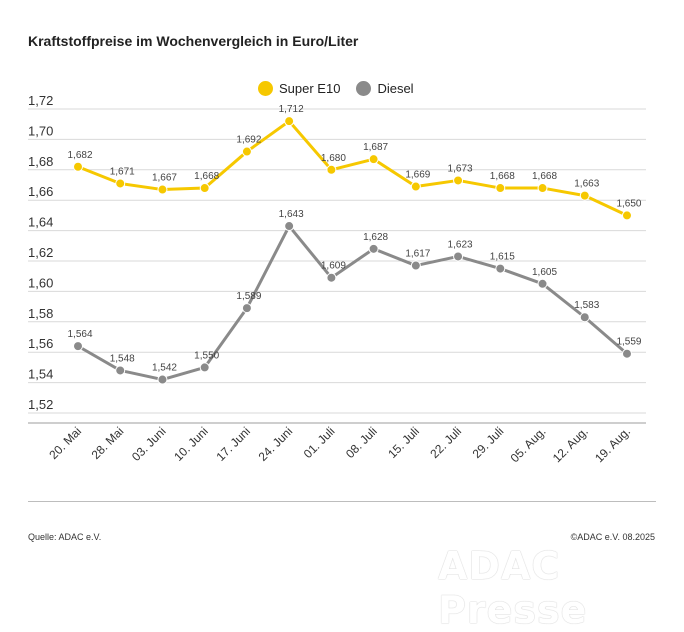  Describe the element at coordinates (417, 175) in the screenshot. I see `data-label-super-e10: 1,669` at that location.